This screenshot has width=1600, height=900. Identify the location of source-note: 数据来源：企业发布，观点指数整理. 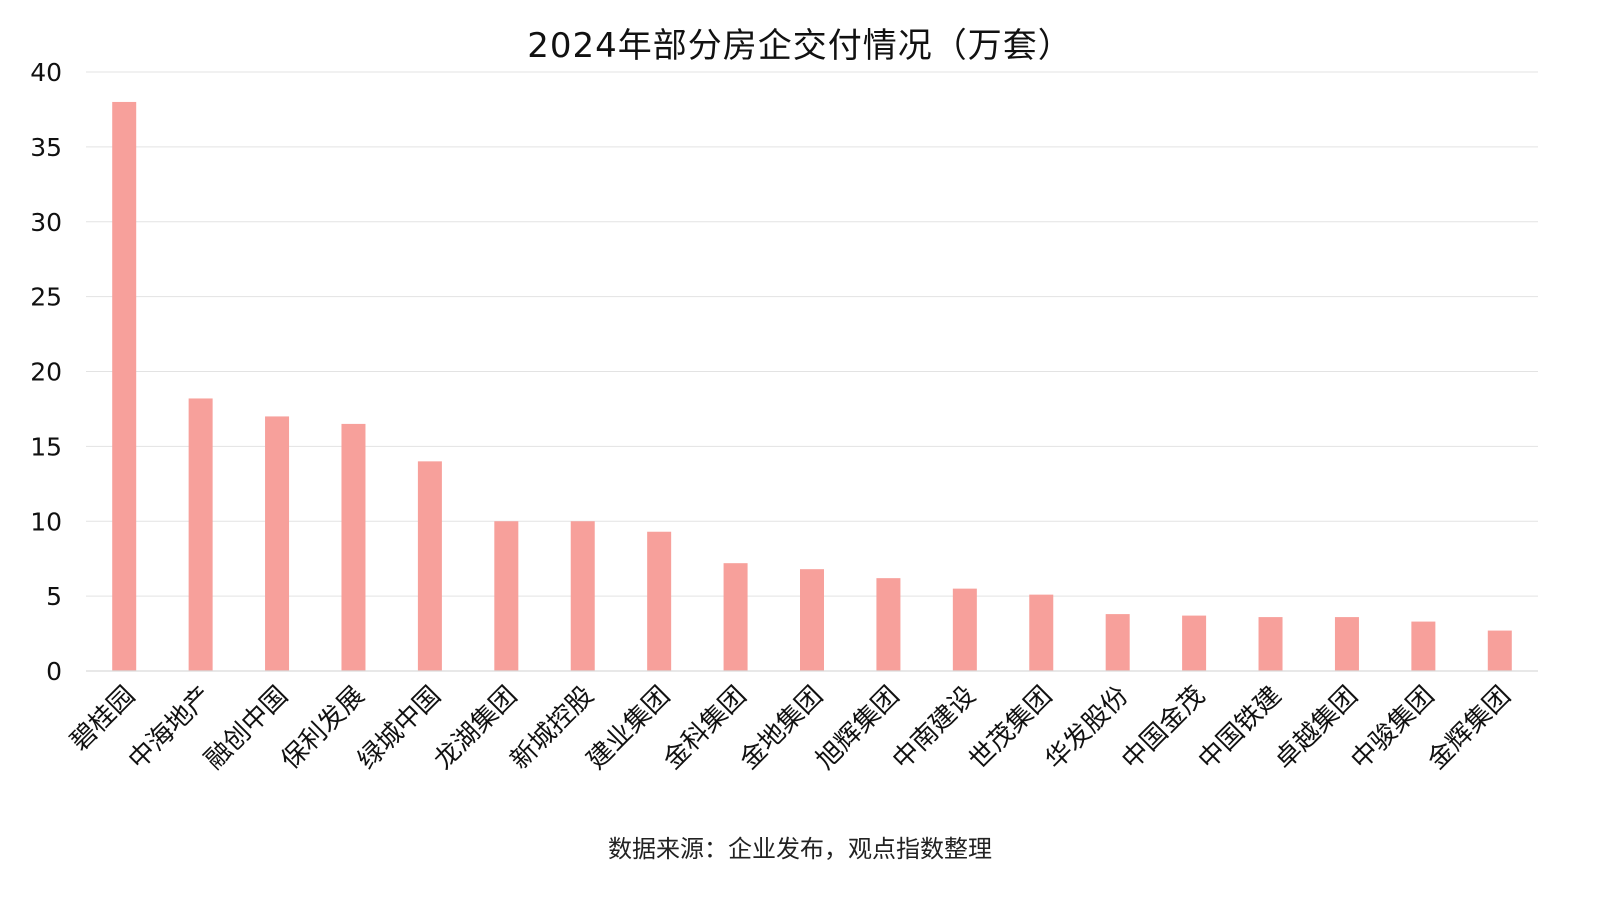
(800, 849).